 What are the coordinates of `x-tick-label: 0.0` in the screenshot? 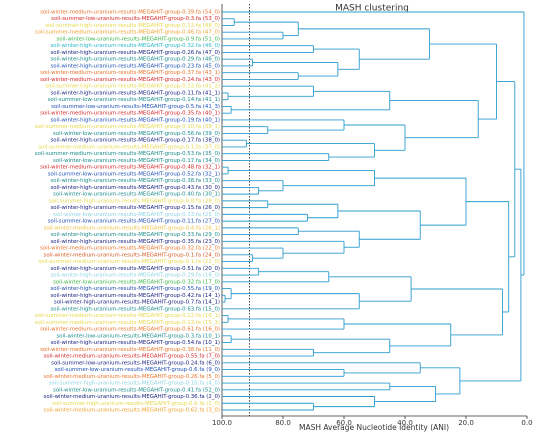 It's located at (526, 423).